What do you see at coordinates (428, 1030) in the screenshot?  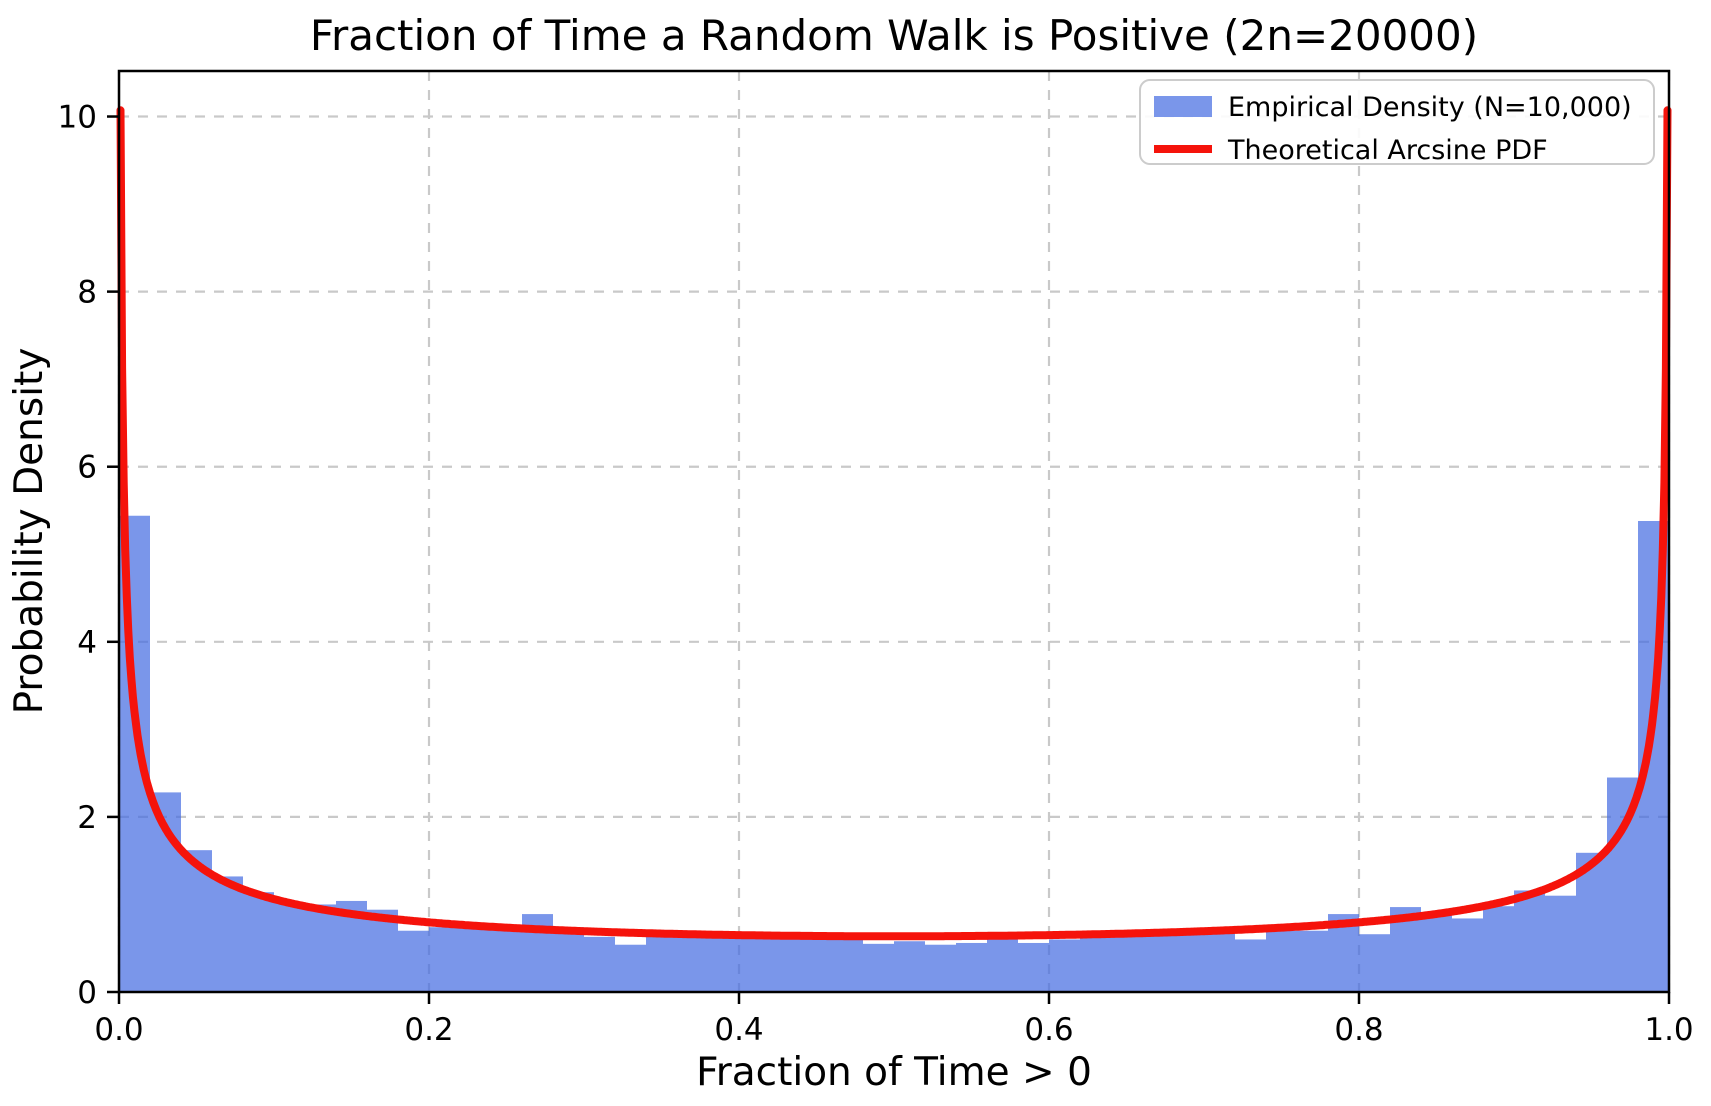 I see `x-tick-label: 0.2` at bounding box center [428, 1030].